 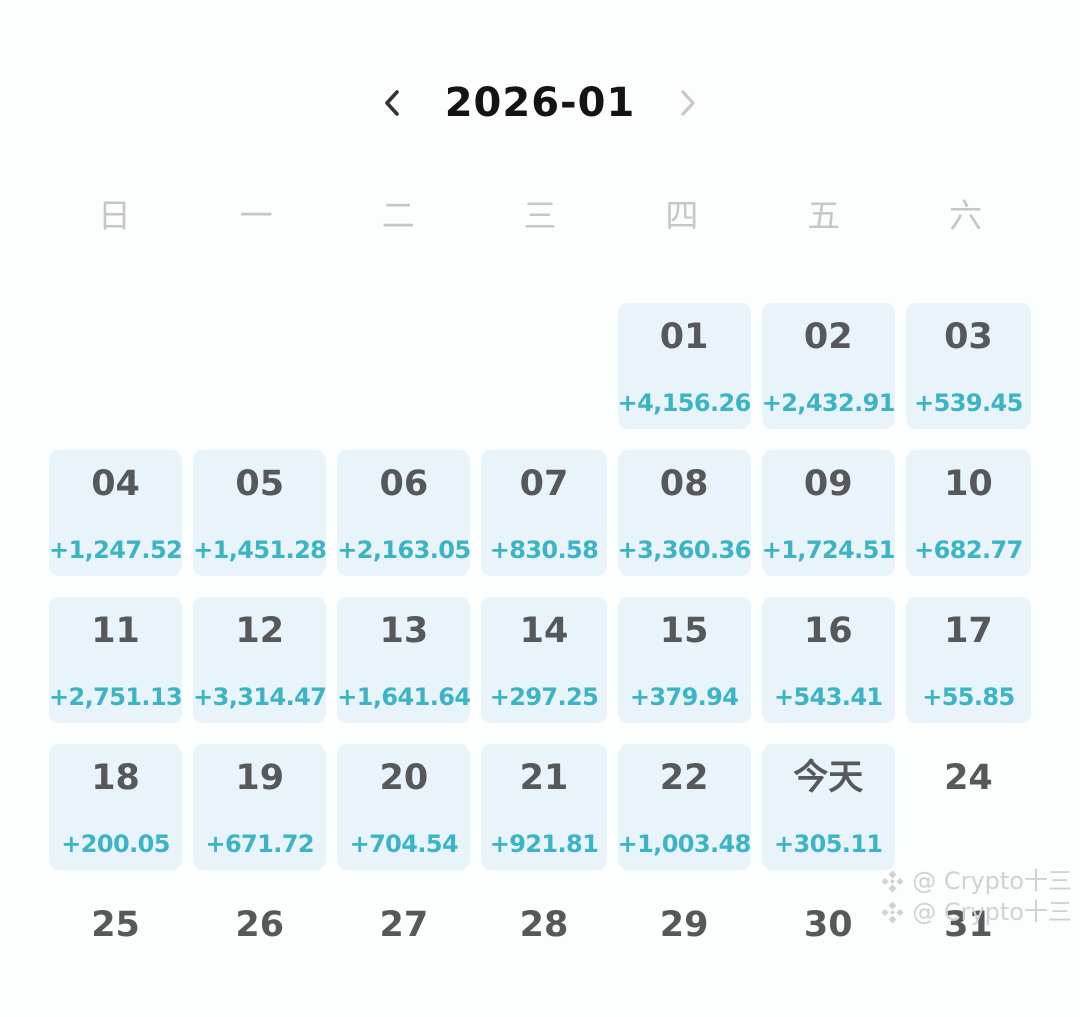 What do you see at coordinates (115, 631) in the screenshot?
I see `day-number: 11` at bounding box center [115, 631].